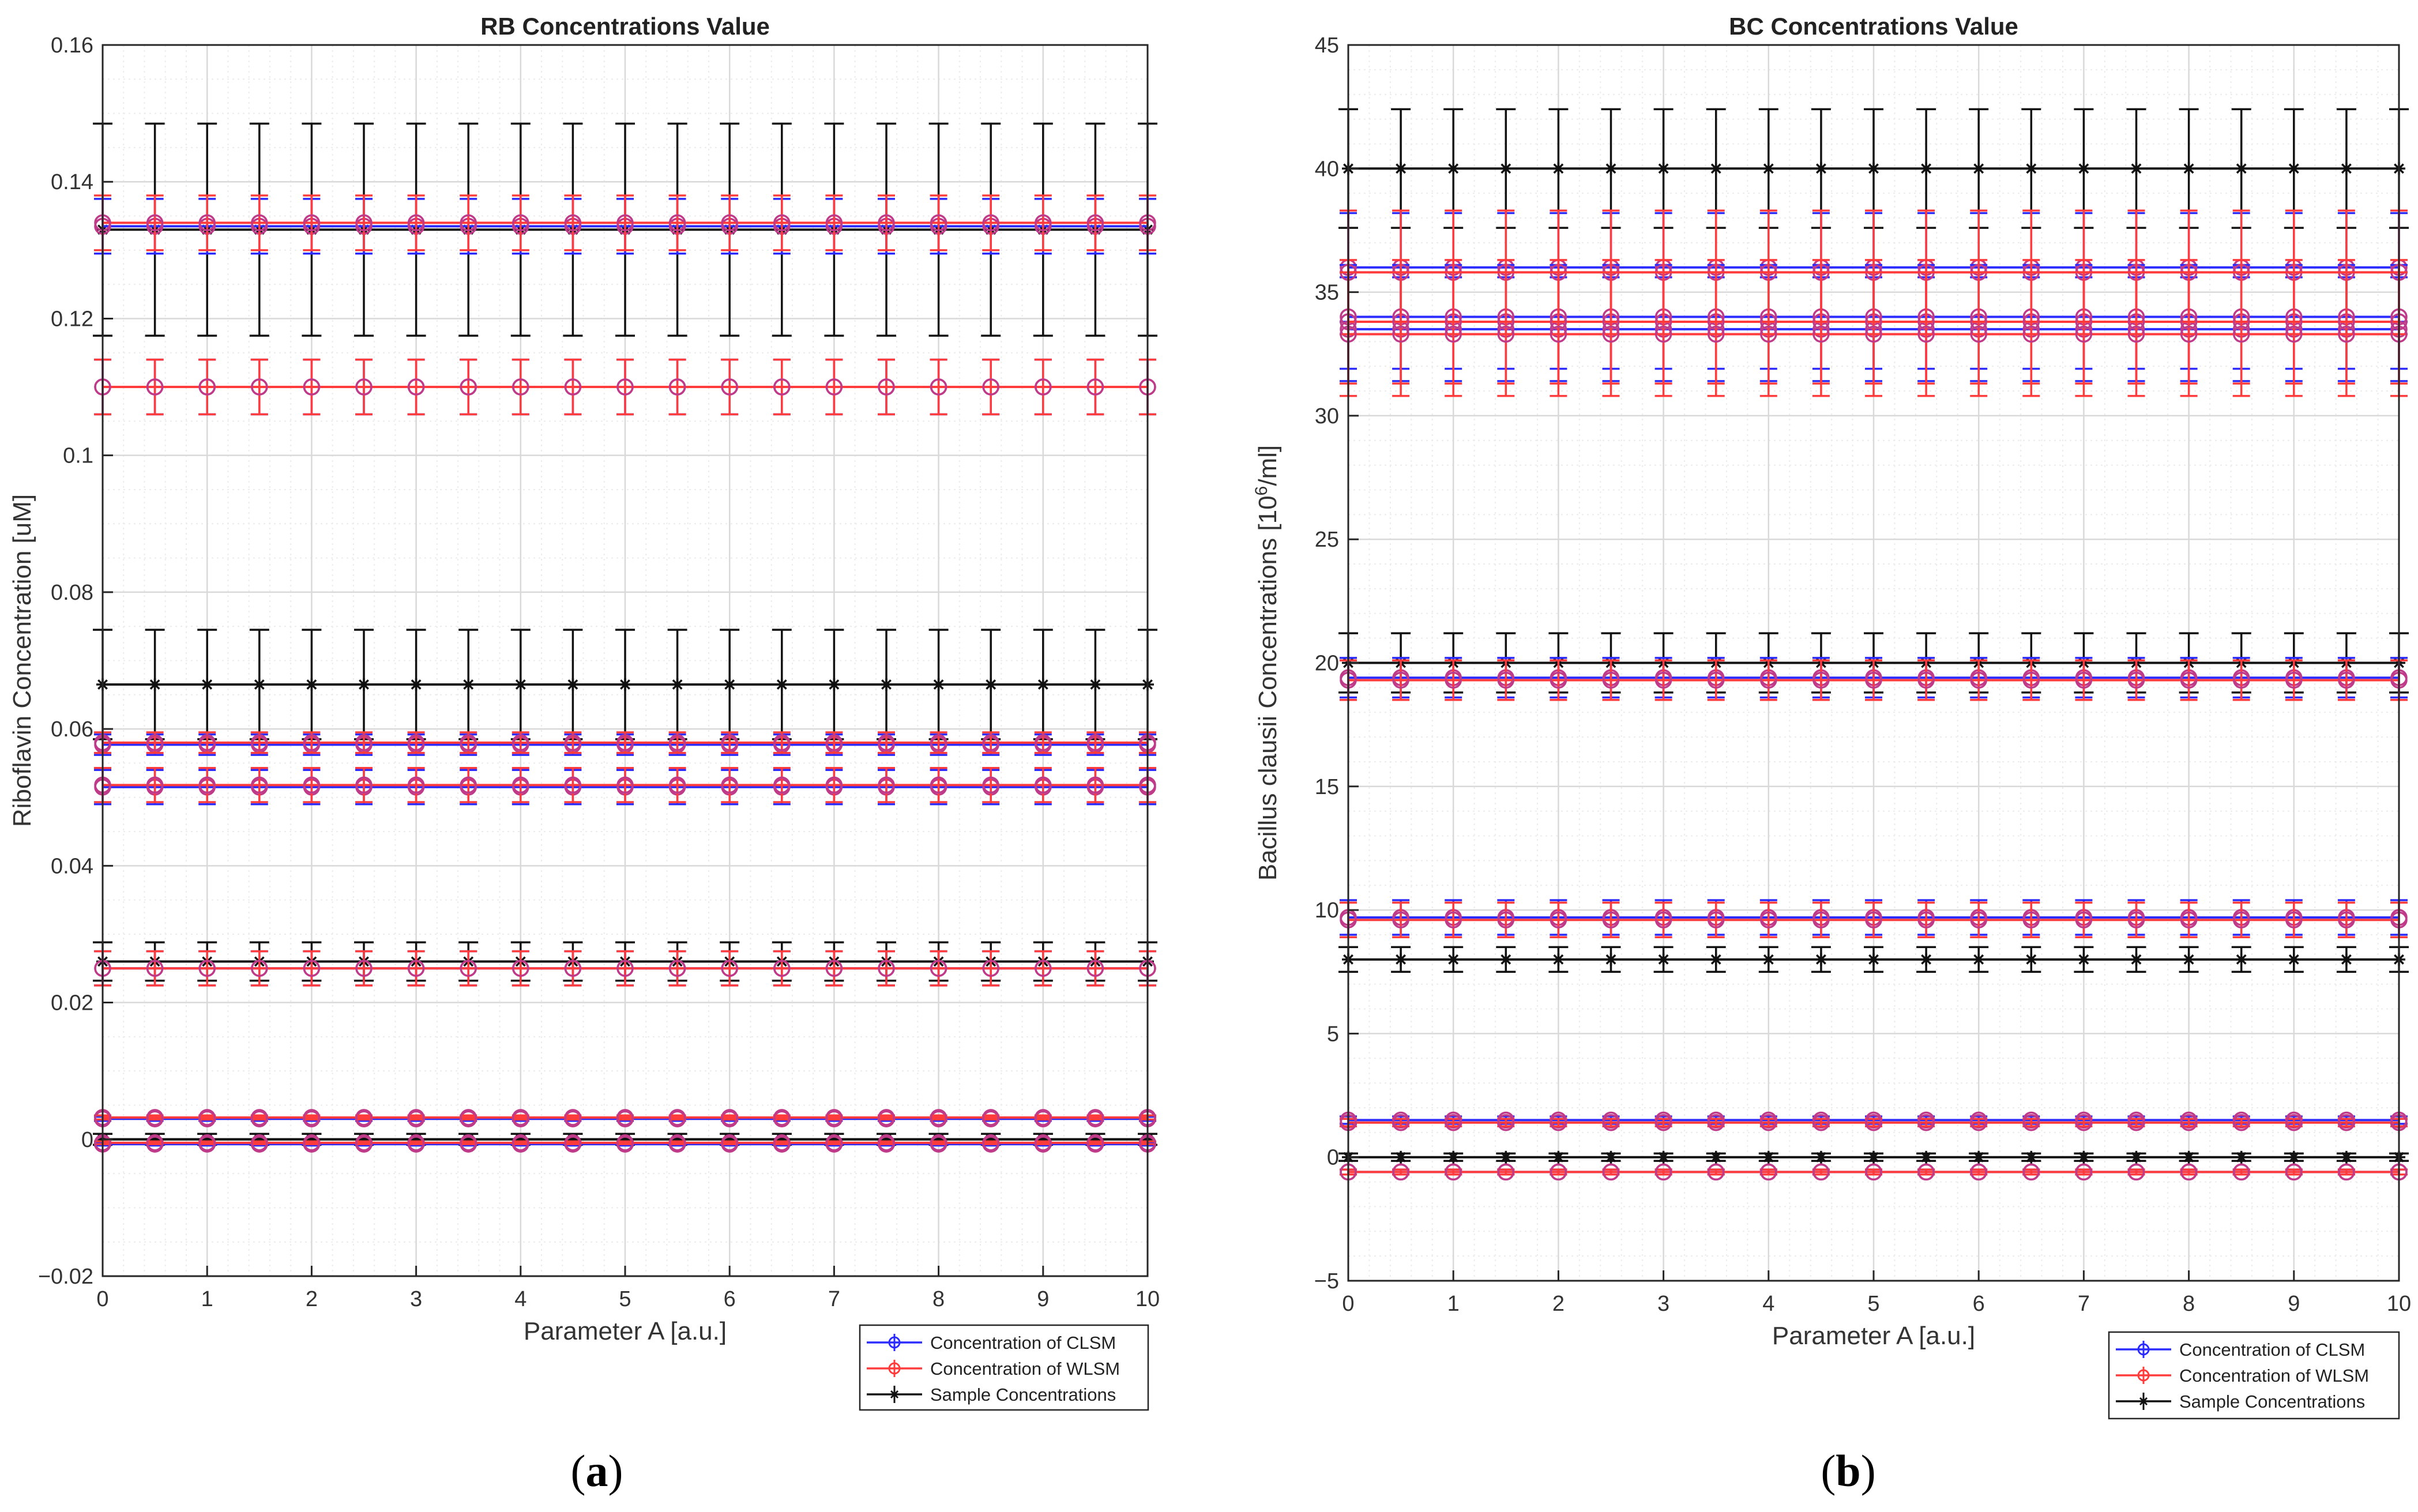  Describe the element at coordinates (78, 456) in the screenshot. I see `y-tick-label: 0.1` at that location.